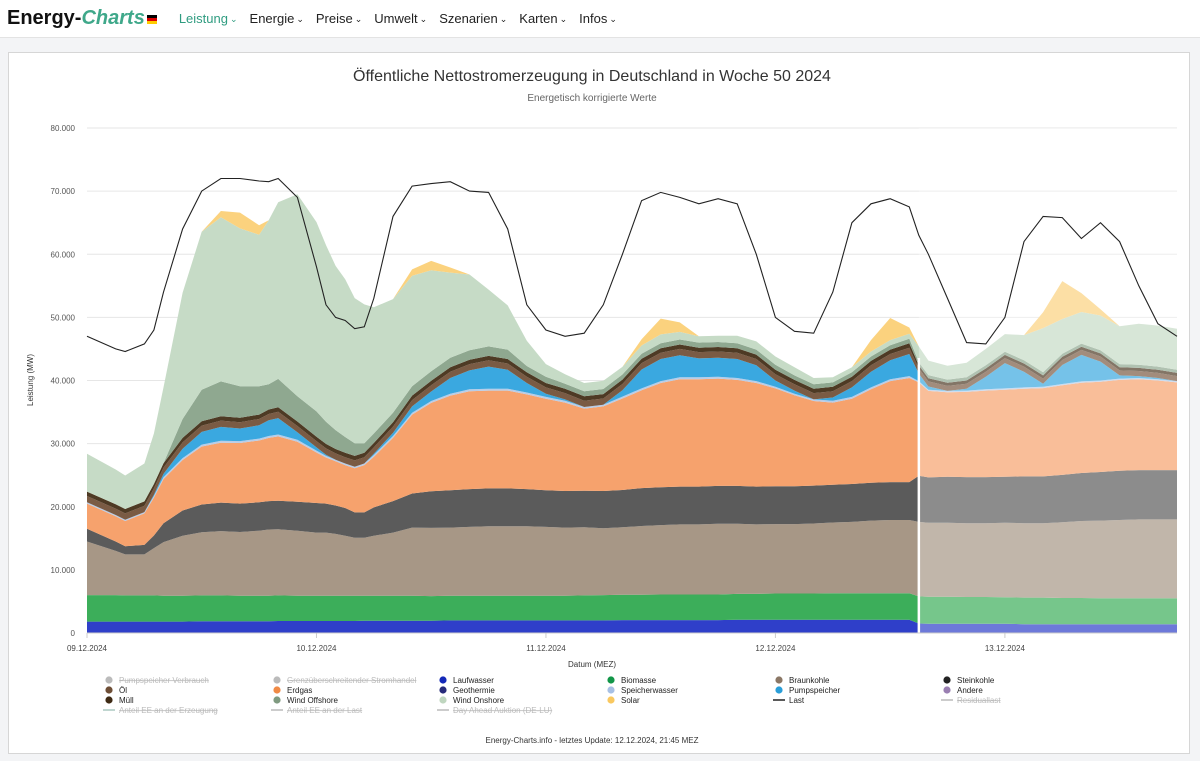  What do you see at coordinates (649, 690) in the screenshot?
I see `legend-label: Speicherwasser` at bounding box center [649, 690].